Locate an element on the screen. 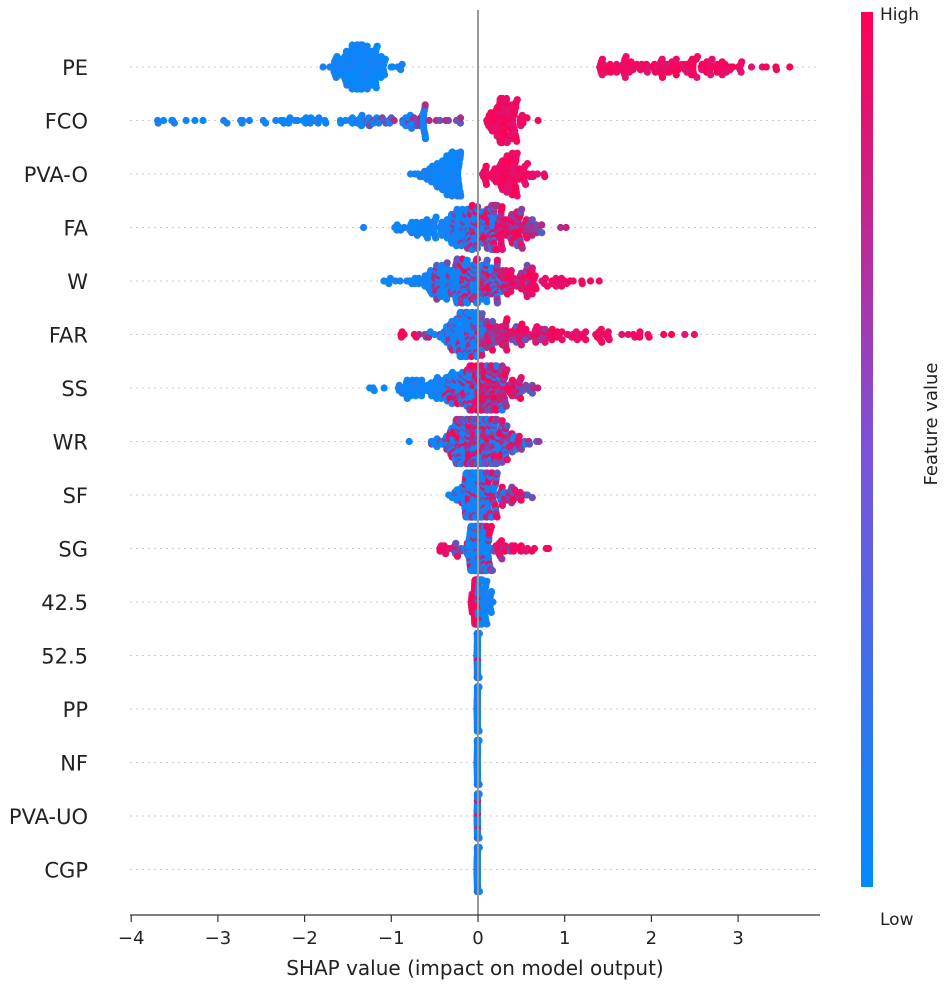  feature-label: SG is located at coordinates (73, 550).